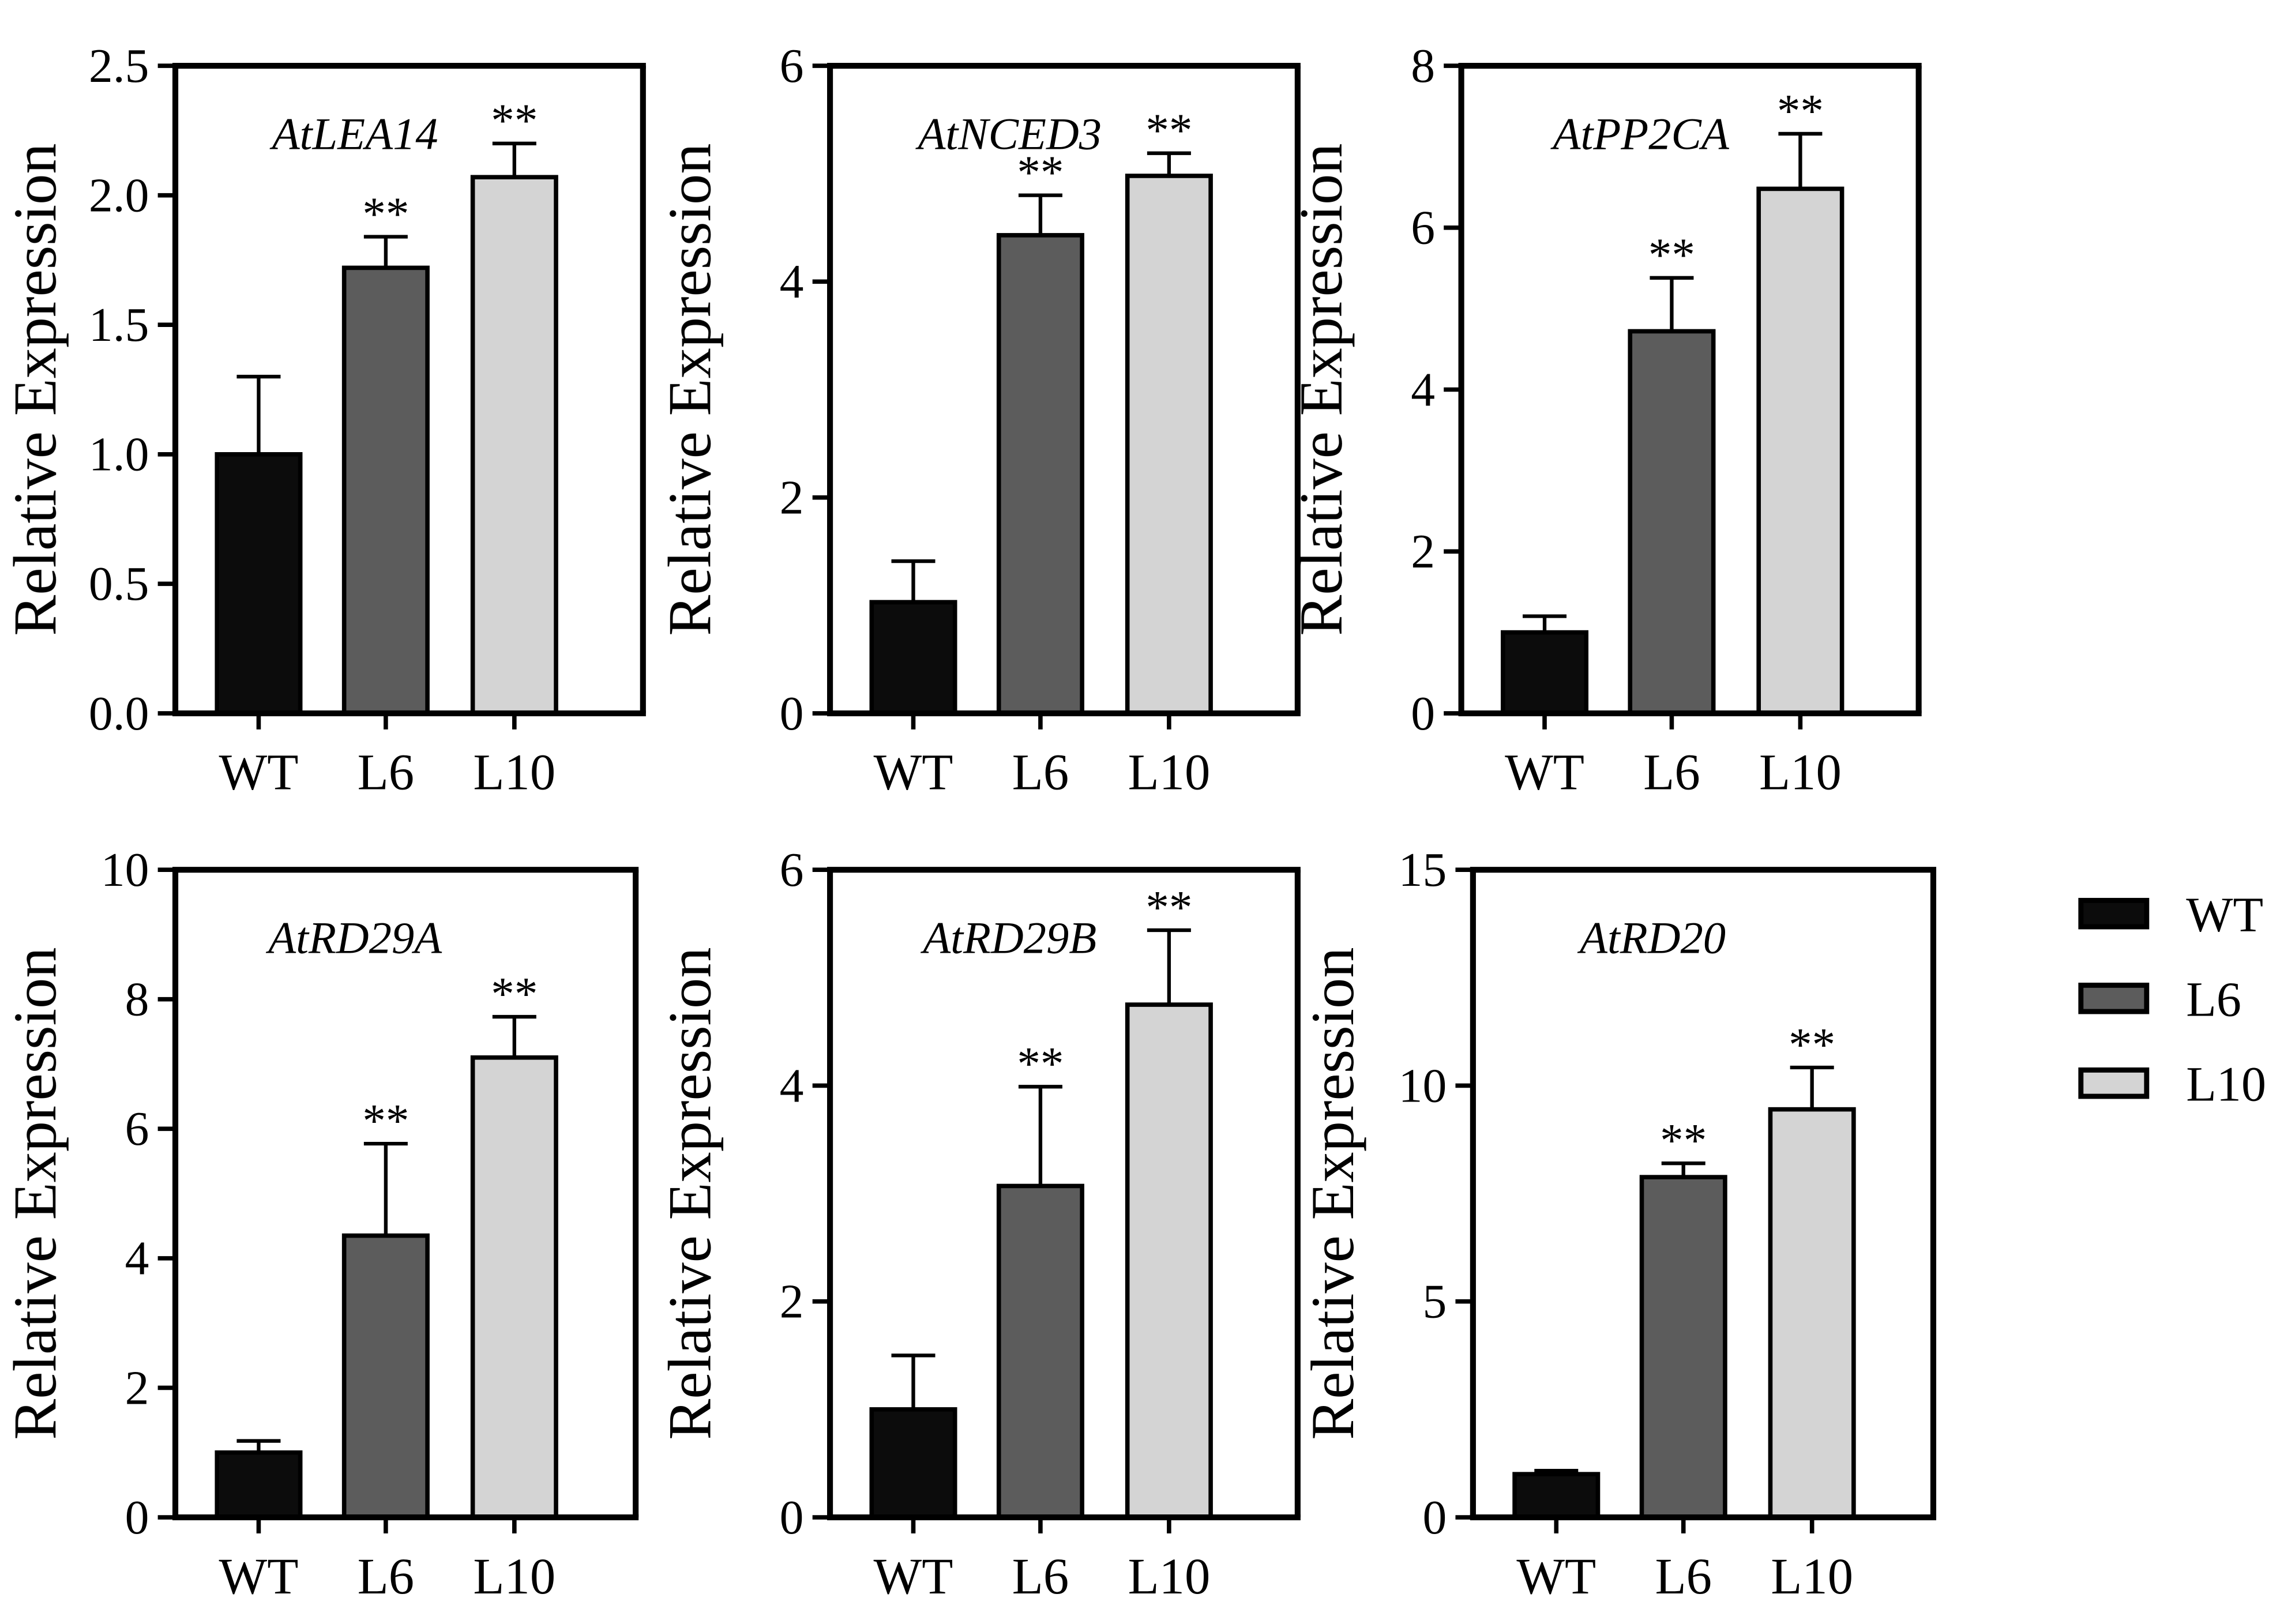 This screenshot has height=1624, width=2284. Describe the element at coordinates (1008, 134) in the screenshot. I see `panel-title: AtNCED3` at that location.